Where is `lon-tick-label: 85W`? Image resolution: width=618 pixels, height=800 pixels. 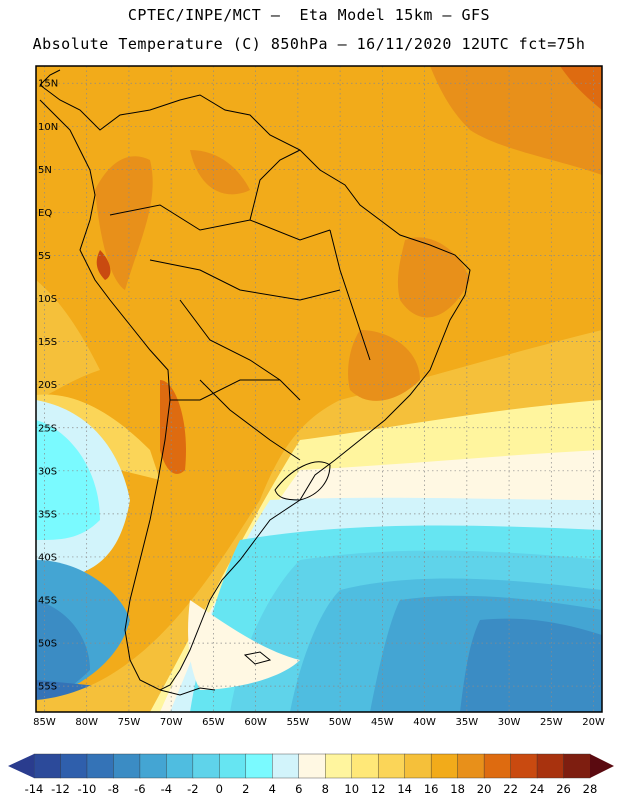 lon-tick-label: 85W is located at coordinates (44, 722).